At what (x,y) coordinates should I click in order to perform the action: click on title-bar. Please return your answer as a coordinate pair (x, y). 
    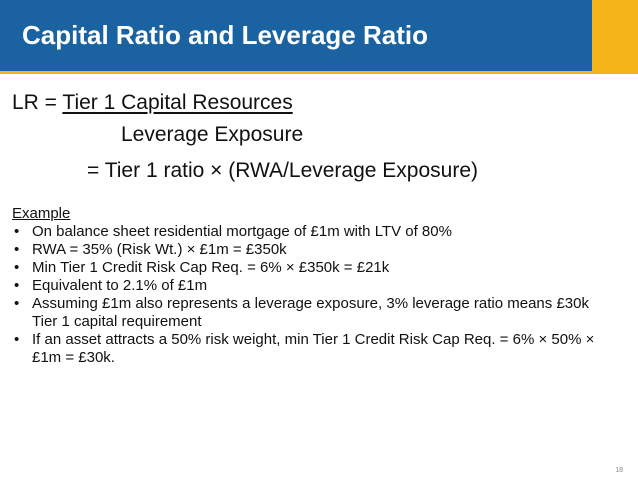
    Looking at the image, I should click on (319, 35).